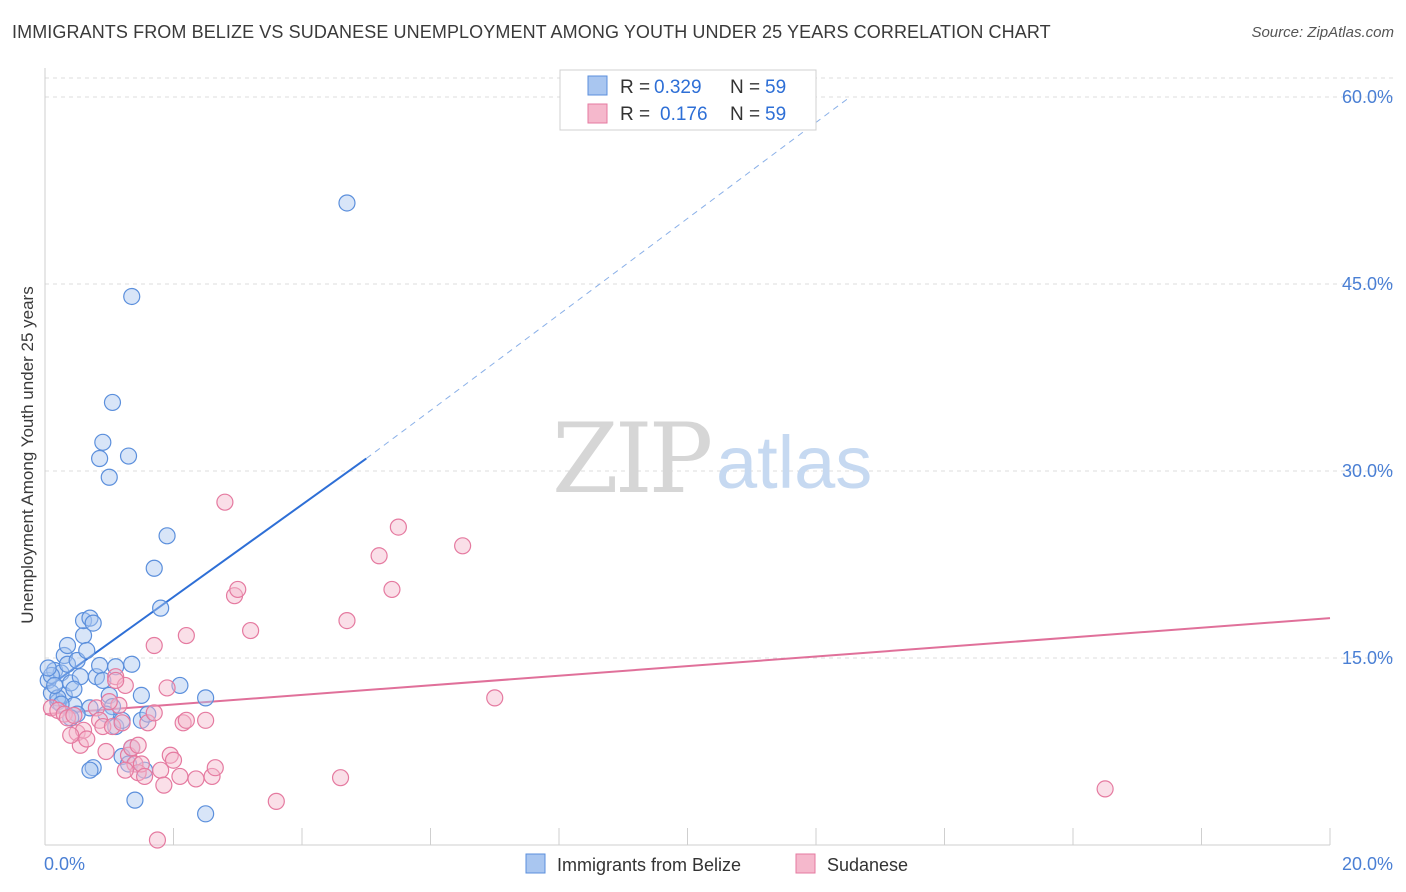 The width and height of the screenshot is (1406, 892). Describe the element at coordinates (635, 114) in the screenshot. I see `legend-r-label-pink: R =` at that location.